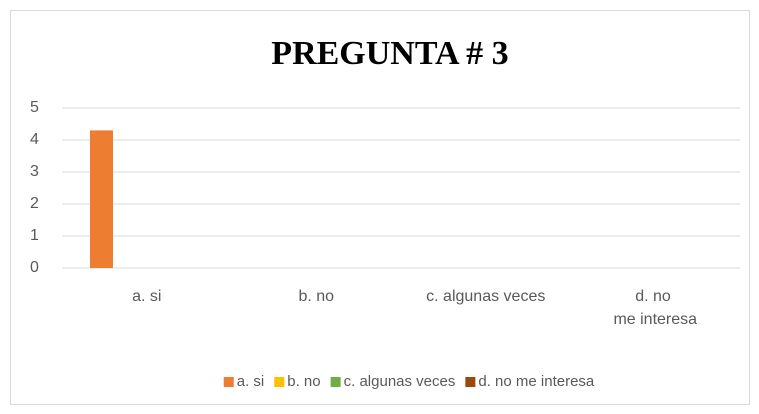  Describe the element at coordinates (655, 308) in the screenshot. I see `x-tick-label: d. no me interesa` at that location.